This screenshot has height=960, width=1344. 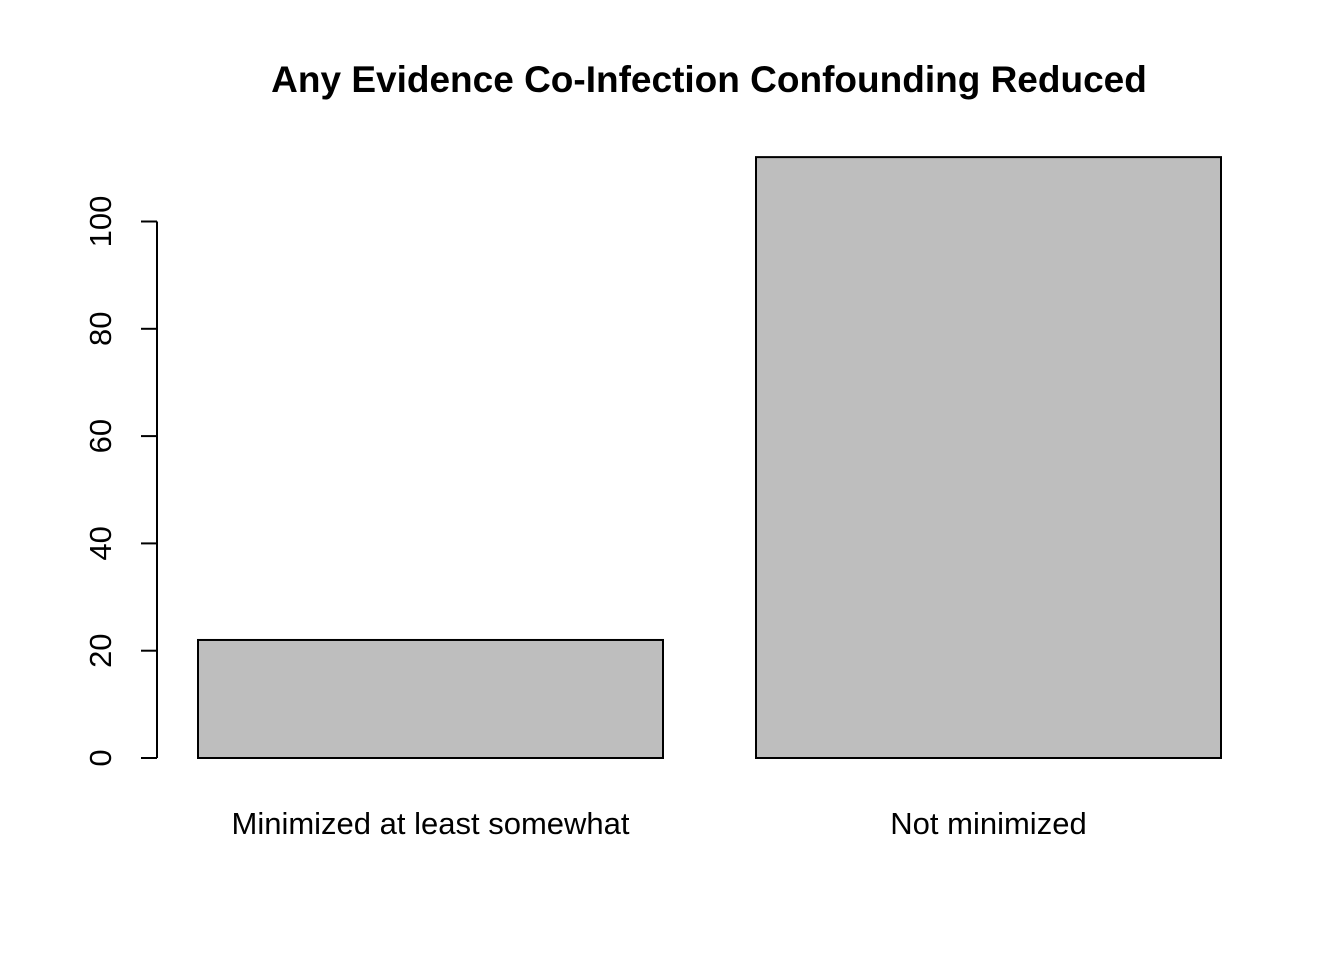 I want to click on category-labels: Minimized at least somewhat Not minimized, so click(x=659, y=823).